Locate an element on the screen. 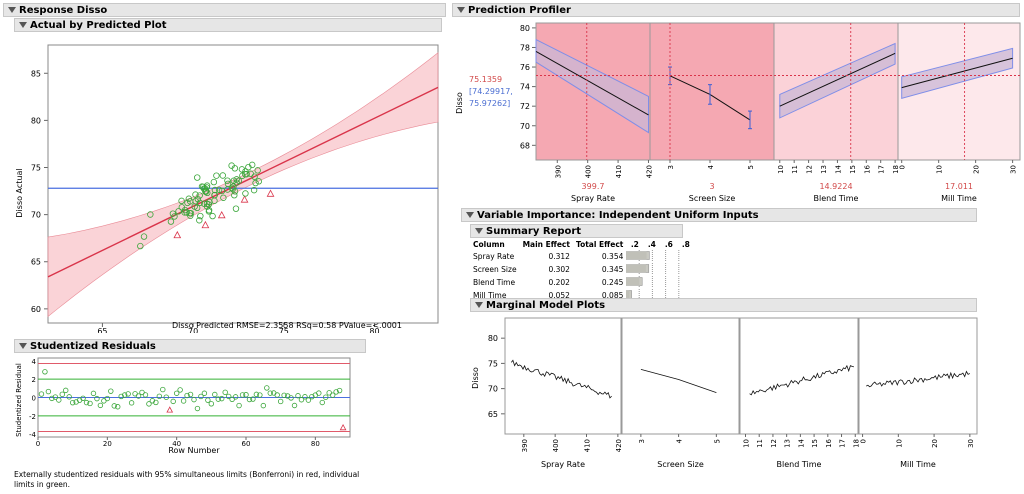  summary-header-cell: .4 is located at coordinates (651, 244).